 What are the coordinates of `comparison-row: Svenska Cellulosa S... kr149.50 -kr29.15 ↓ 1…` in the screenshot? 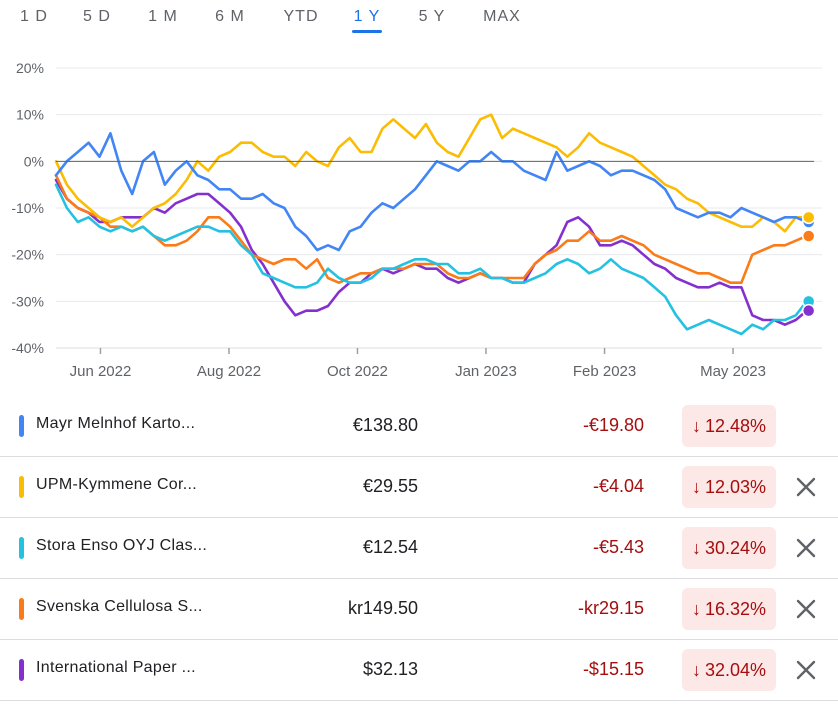 It's located at (419, 609).